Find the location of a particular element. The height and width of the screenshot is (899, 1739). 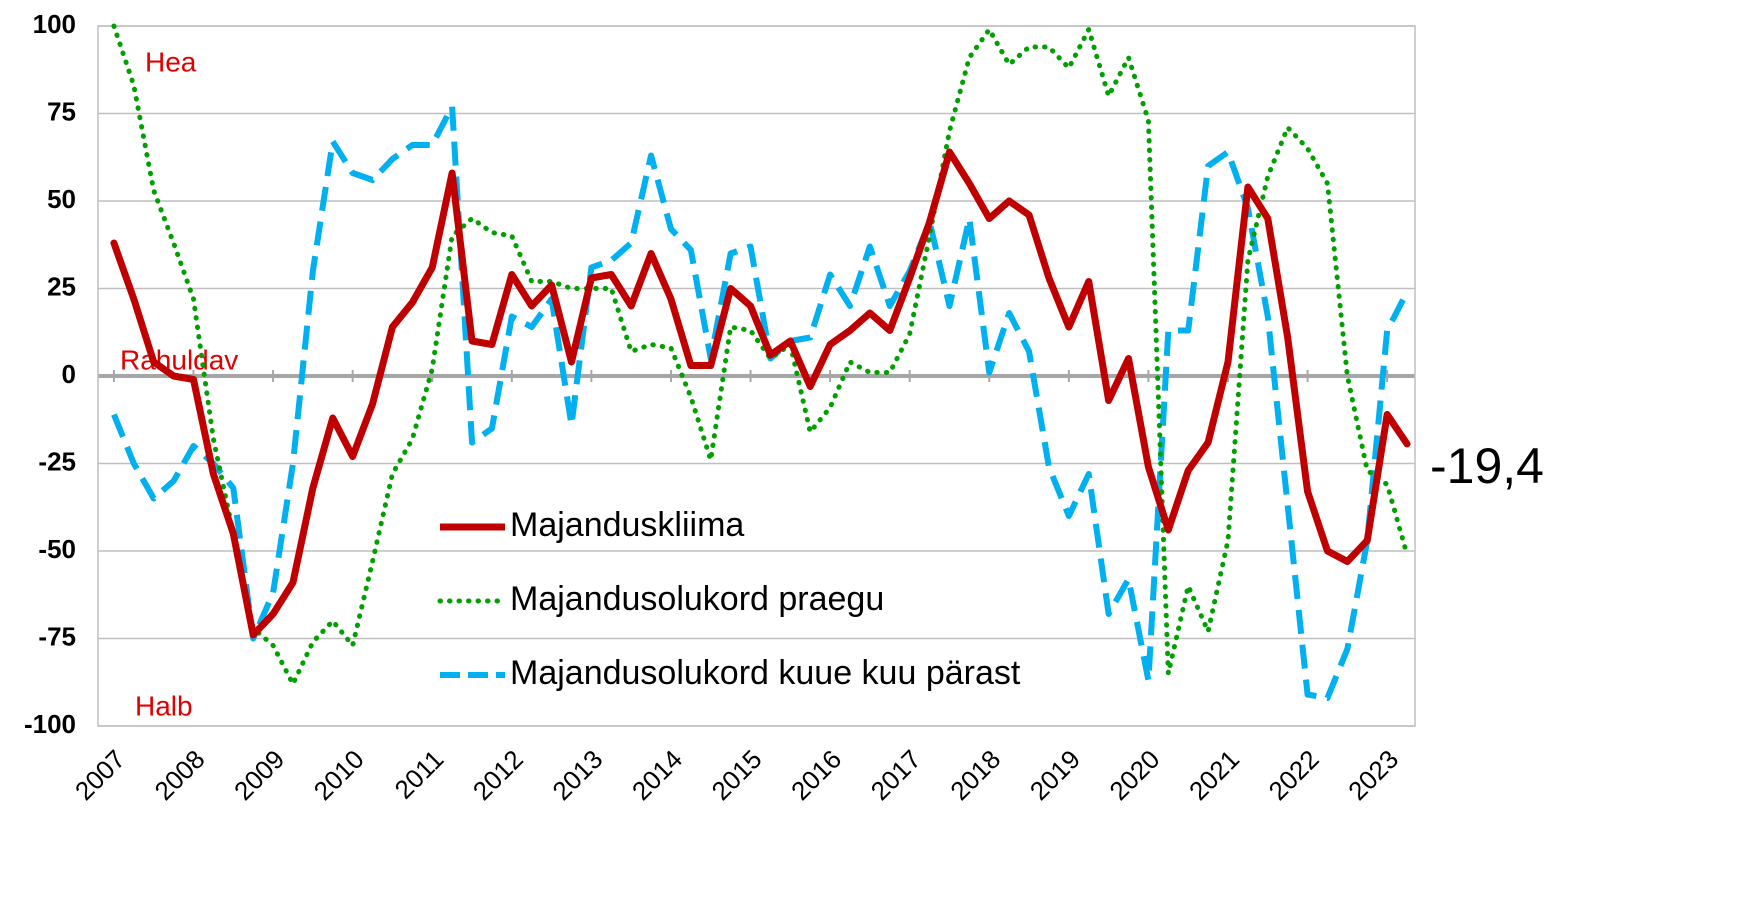

y-tick-label: 50 is located at coordinates (61, 199).